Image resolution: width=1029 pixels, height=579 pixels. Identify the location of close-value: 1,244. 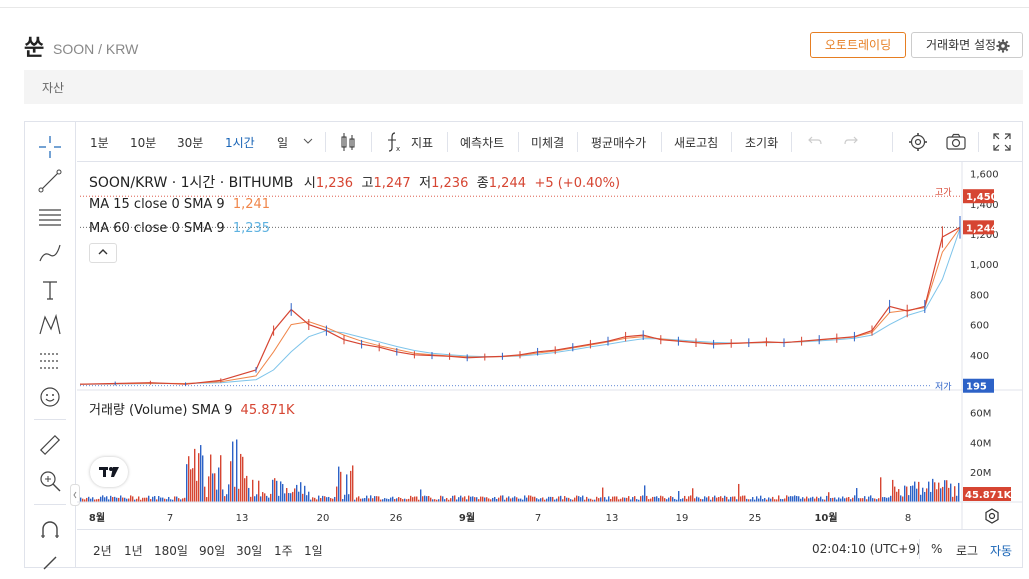
(507, 183).